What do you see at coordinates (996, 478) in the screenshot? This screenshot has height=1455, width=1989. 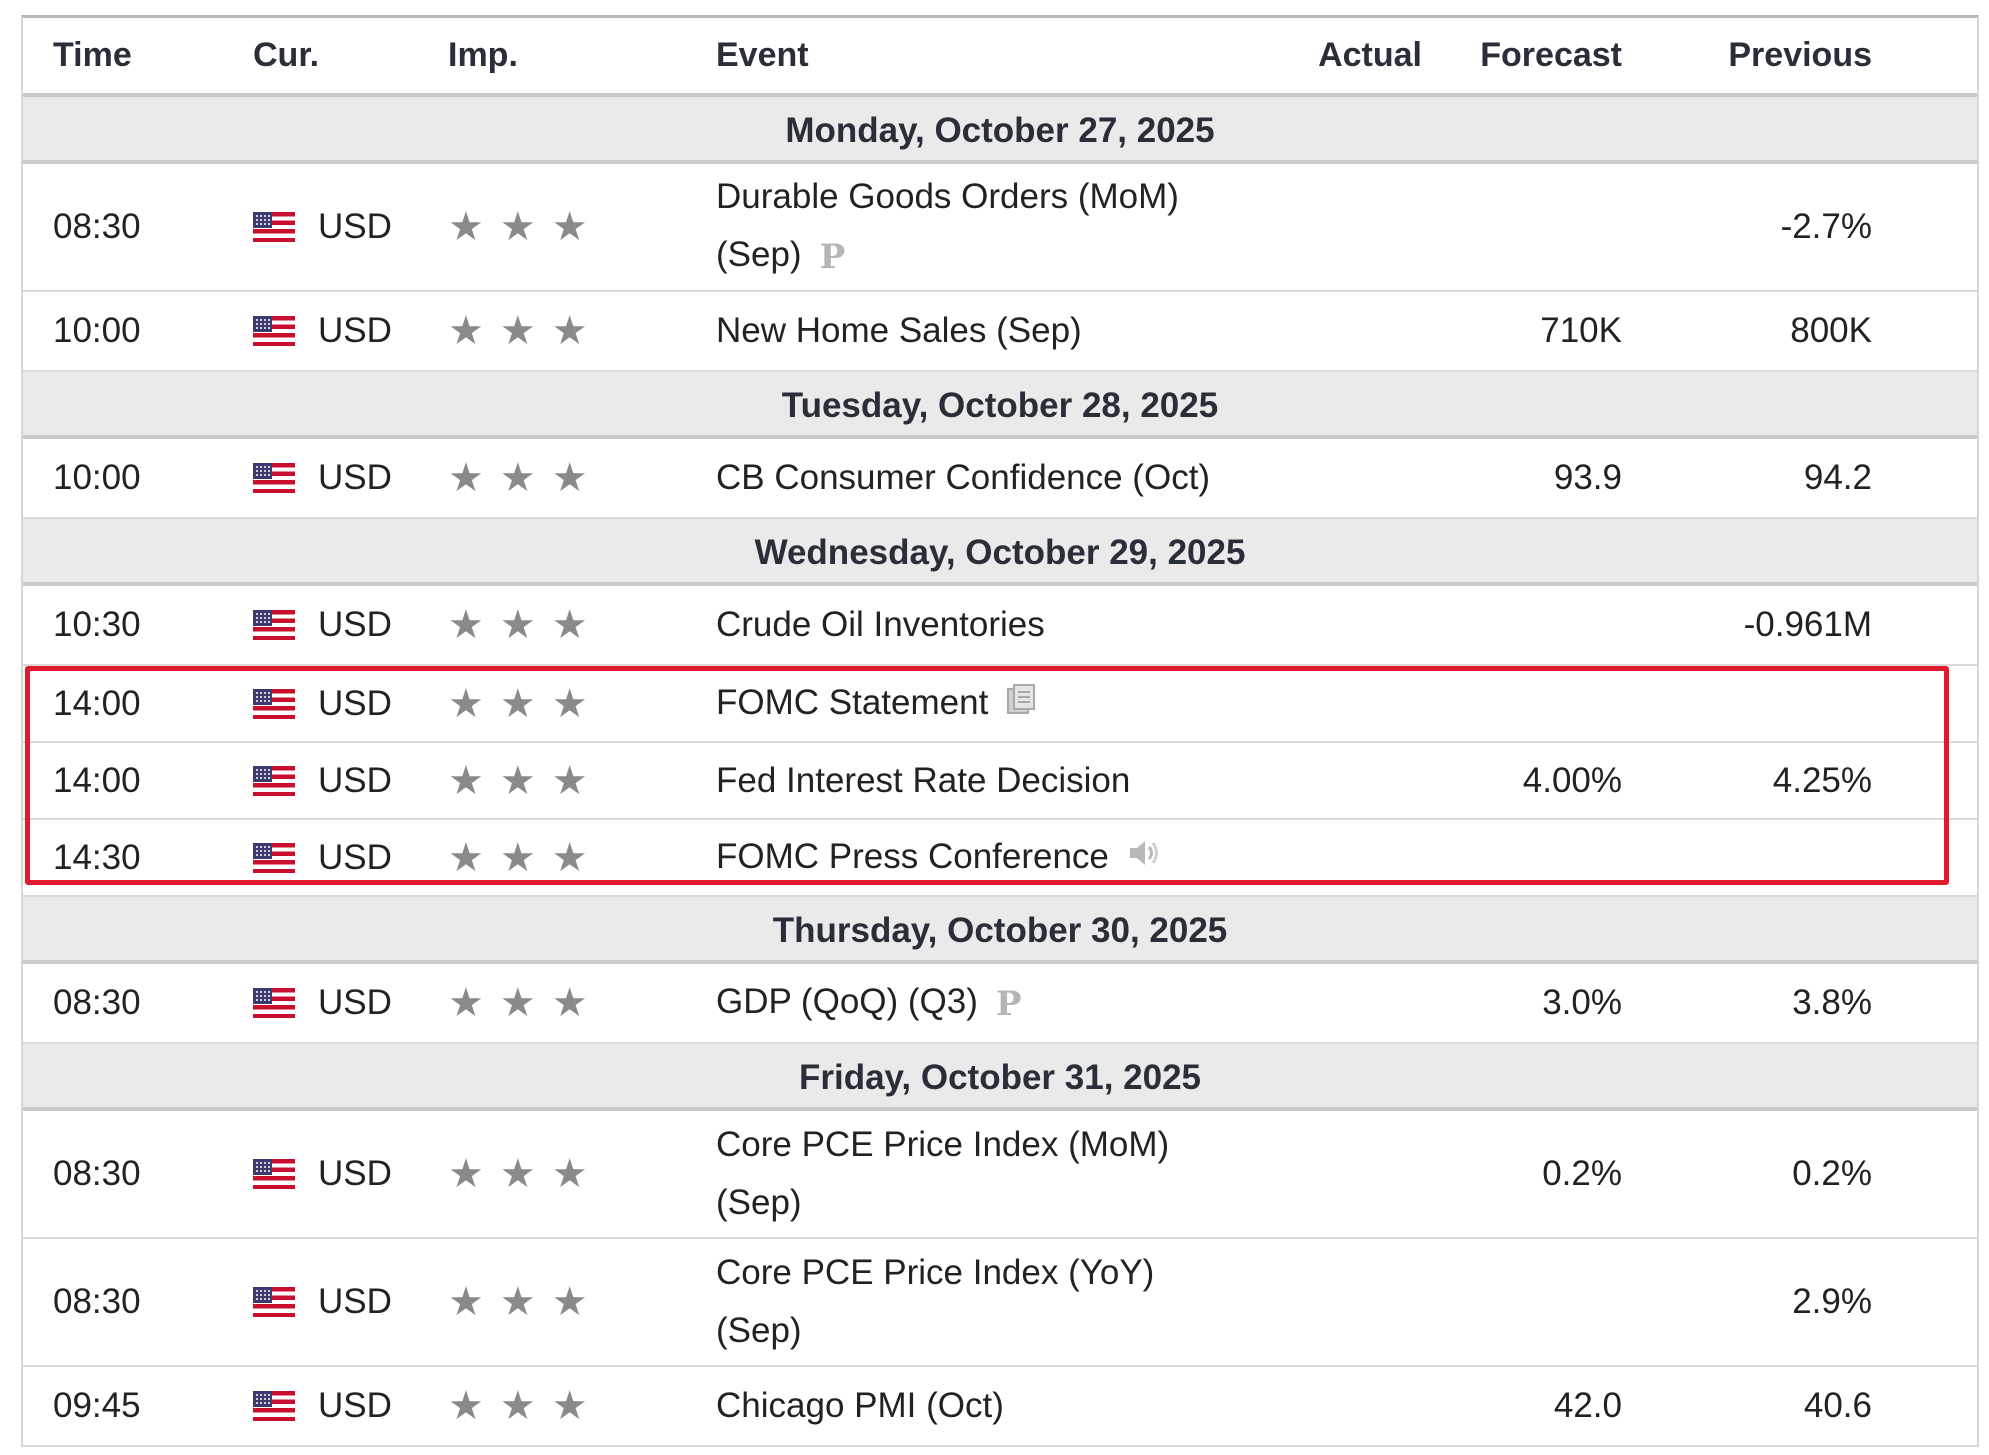 I see `event-name: CB Consumer Confidence (Oct)` at bounding box center [996, 478].